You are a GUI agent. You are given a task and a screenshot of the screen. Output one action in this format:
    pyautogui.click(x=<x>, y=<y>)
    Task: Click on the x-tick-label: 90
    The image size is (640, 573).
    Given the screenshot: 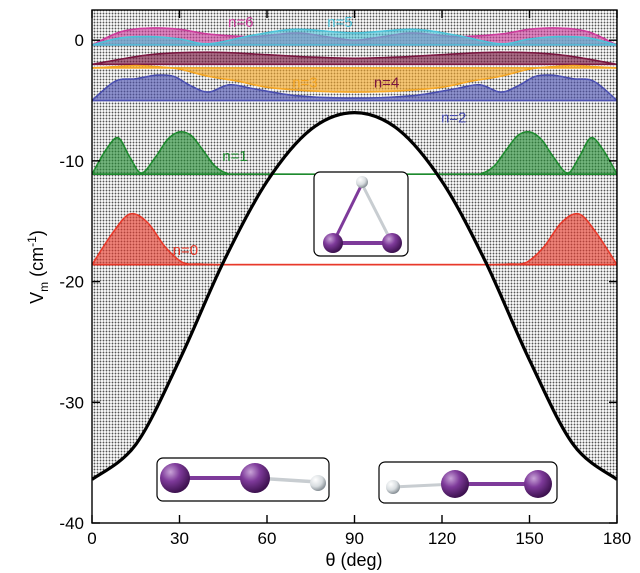 What is the action you would take?
    pyautogui.click(x=354, y=538)
    